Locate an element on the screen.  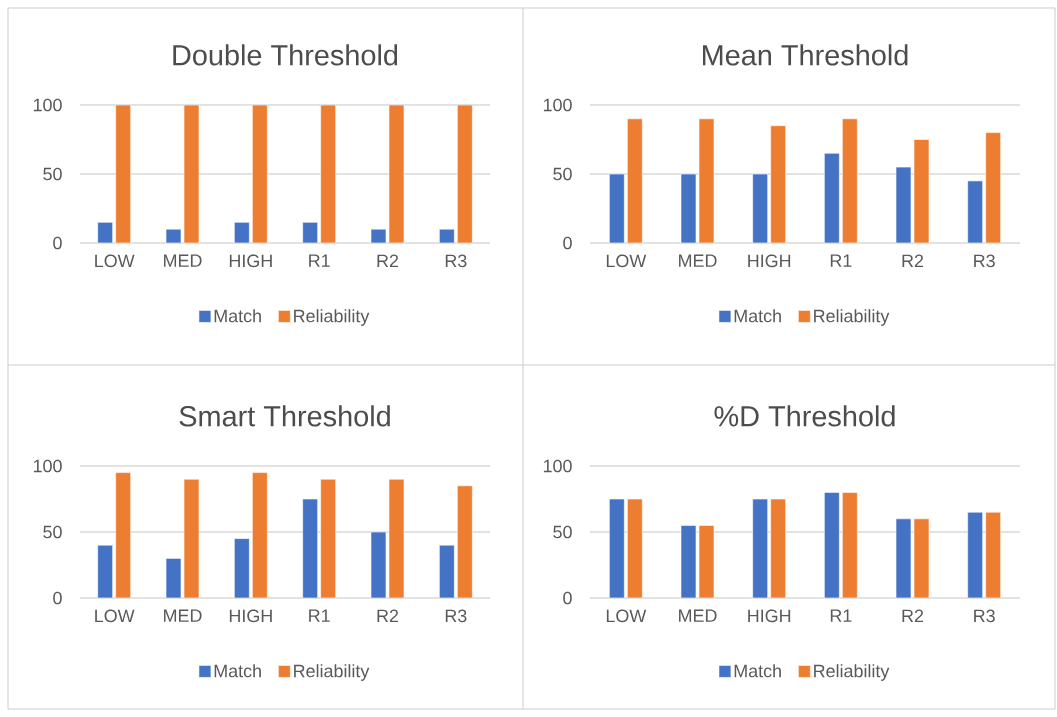
chart-title: Double Threshold is located at coordinates (285, 55).